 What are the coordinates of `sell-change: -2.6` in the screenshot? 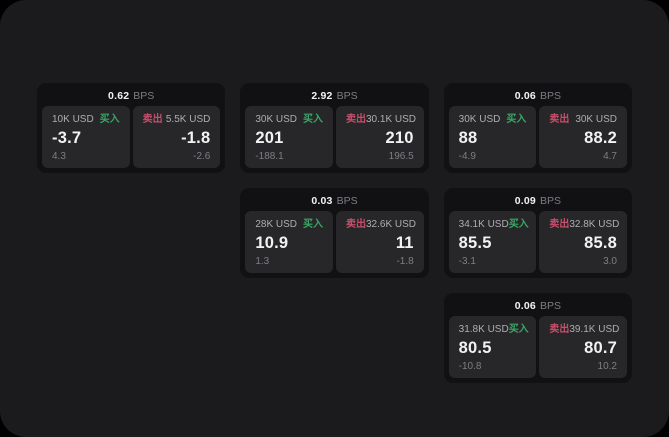 It's located at (202, 156).